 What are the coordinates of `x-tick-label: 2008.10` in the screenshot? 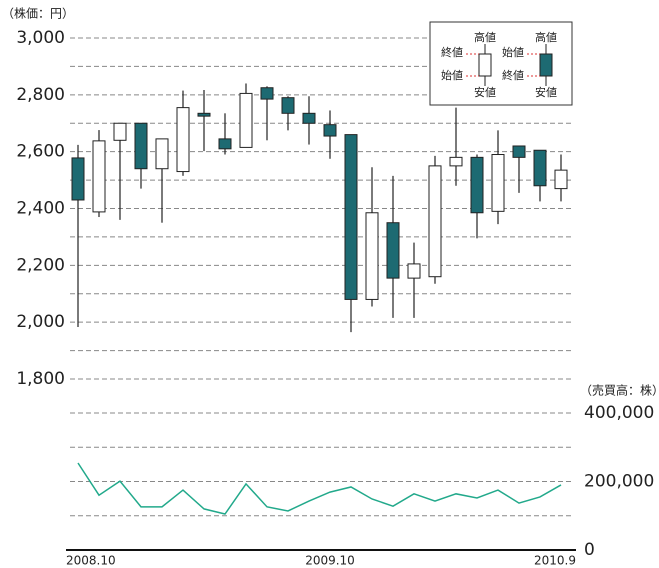 It's located at (91, 561).